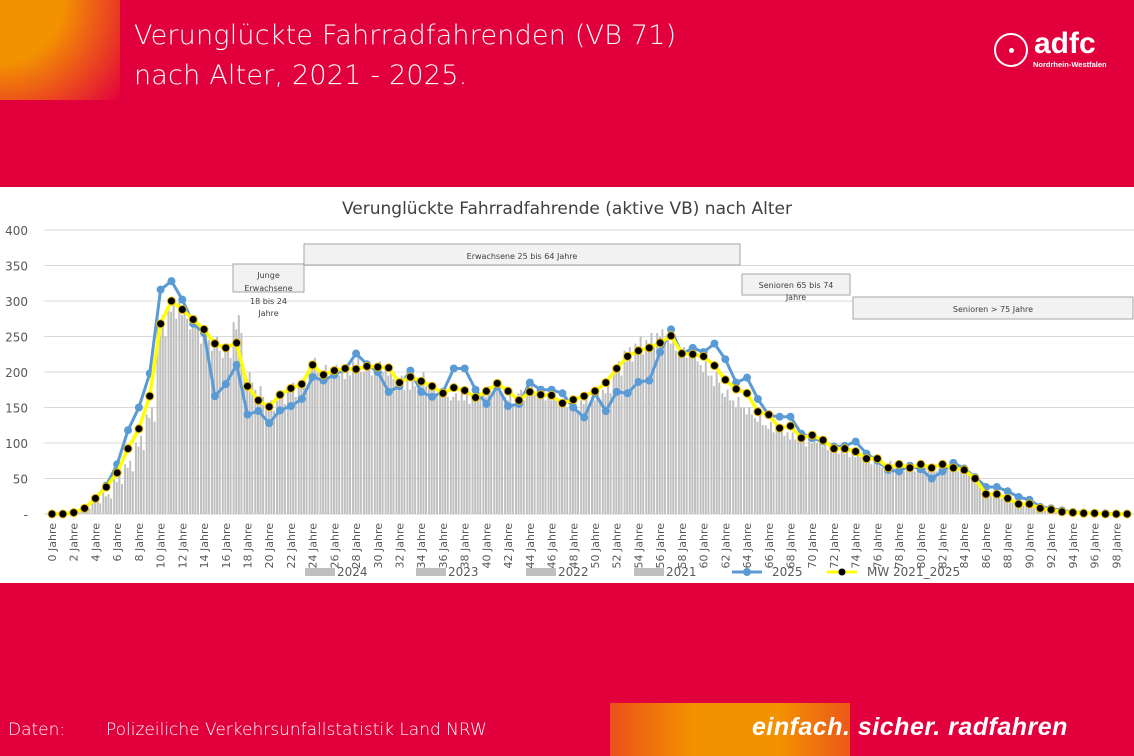 The image size is (1134, 756). I want to click on x-tick-label: 48 Jahre, so click(573, 546).